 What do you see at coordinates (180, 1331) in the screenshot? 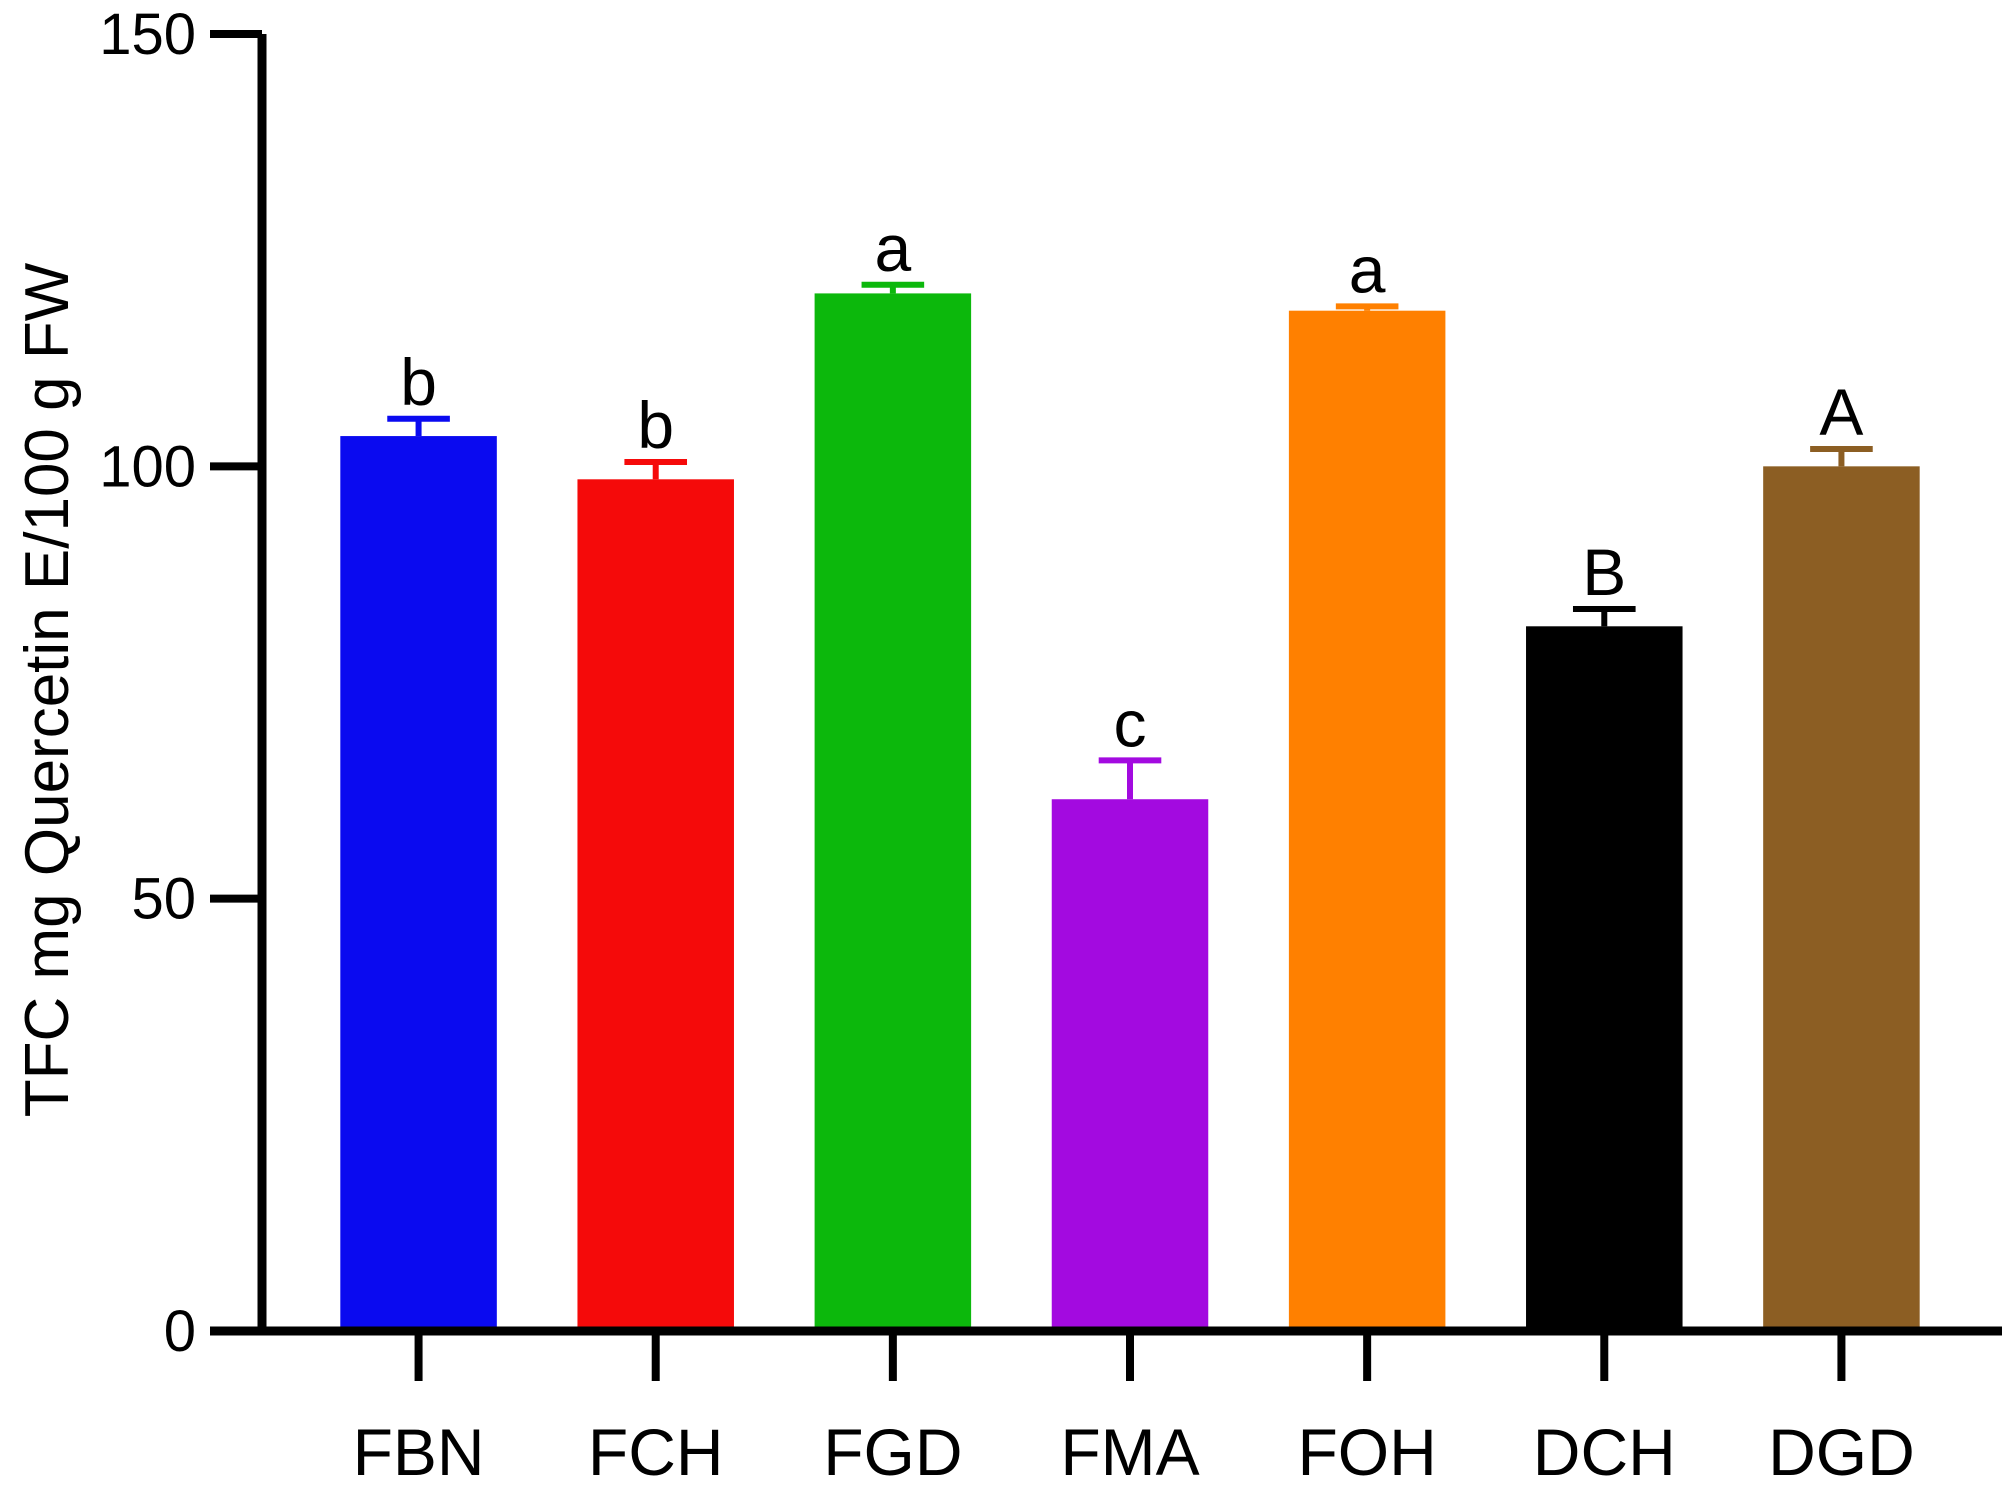
I see `y-tick-label-0: 0` at bounding box center [180, 1331].